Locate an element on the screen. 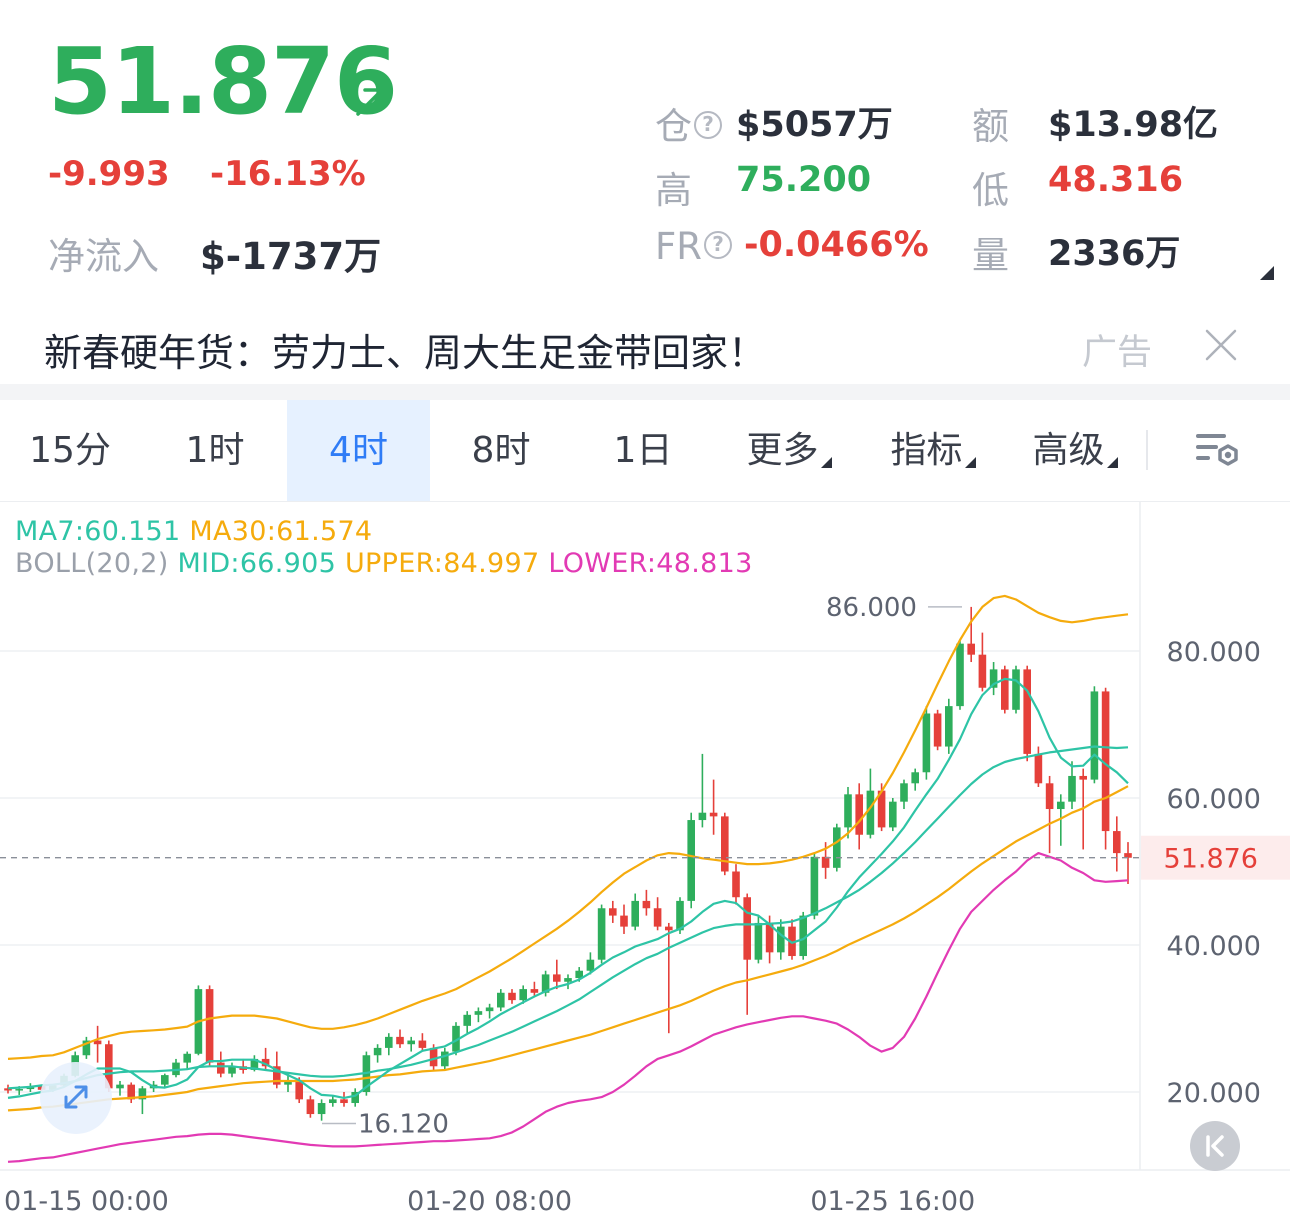  close-icon is located at coordinates (1221, 345).